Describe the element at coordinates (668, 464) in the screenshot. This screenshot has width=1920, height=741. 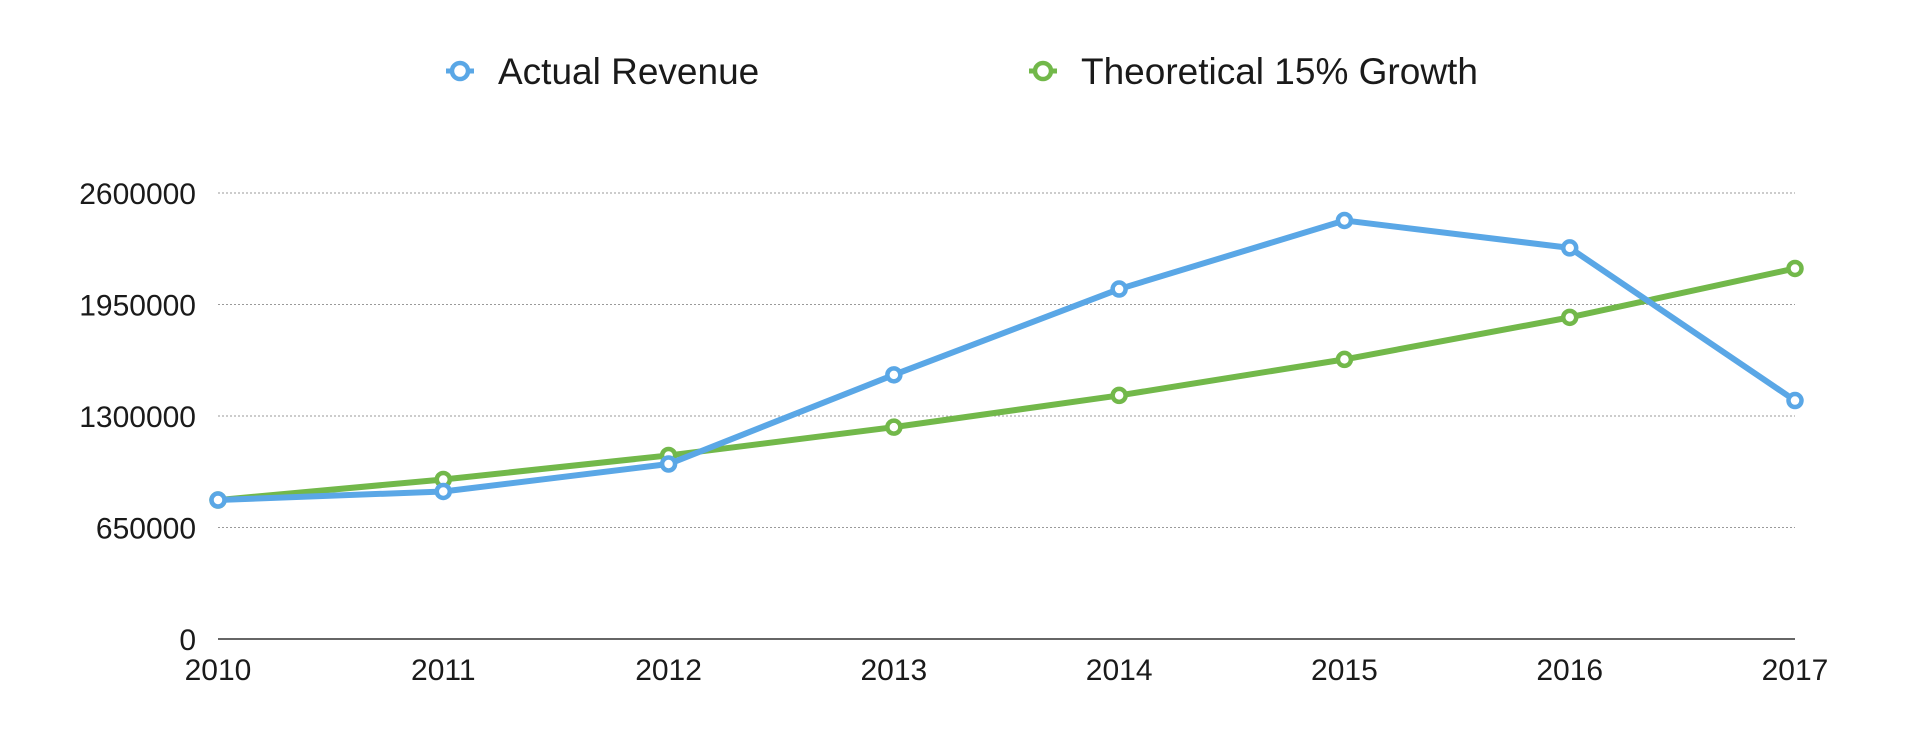
I see `data-point-actual-revenue-2012` at that location.